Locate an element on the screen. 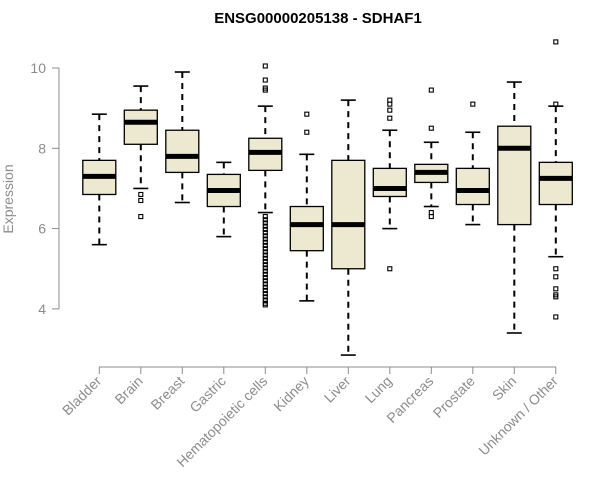 The height and width of the screenshot is (500, 600). x-tick-label: Brain is located at coordinates (128, 390).